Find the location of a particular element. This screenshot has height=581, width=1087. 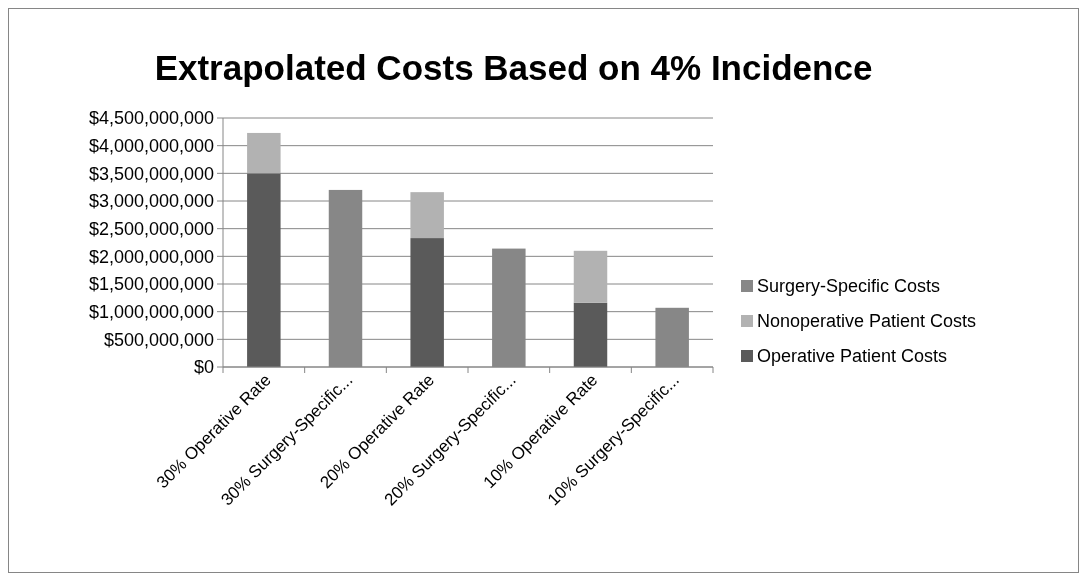

legend-label: Surgery-Specific Costs is located at coordinates (849, 286).